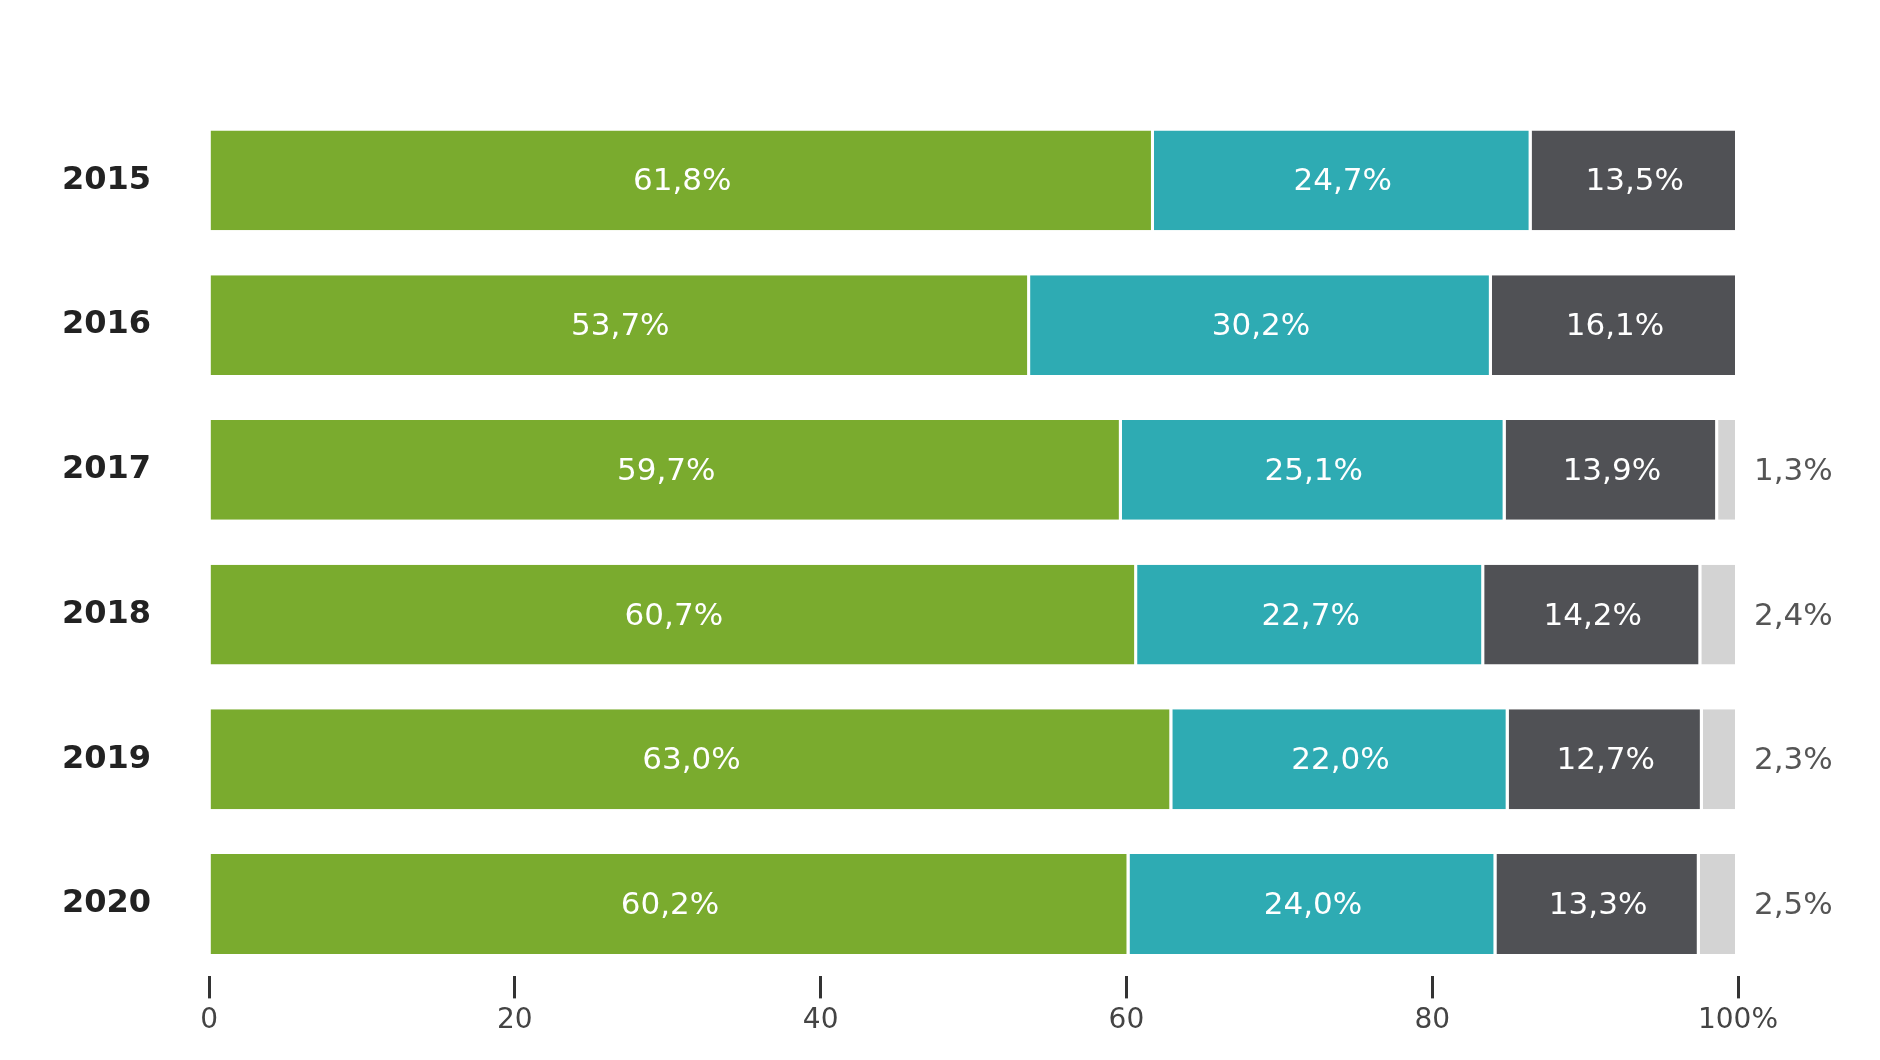  I want to click on data-label: 13,3%, so click(1598, 903).